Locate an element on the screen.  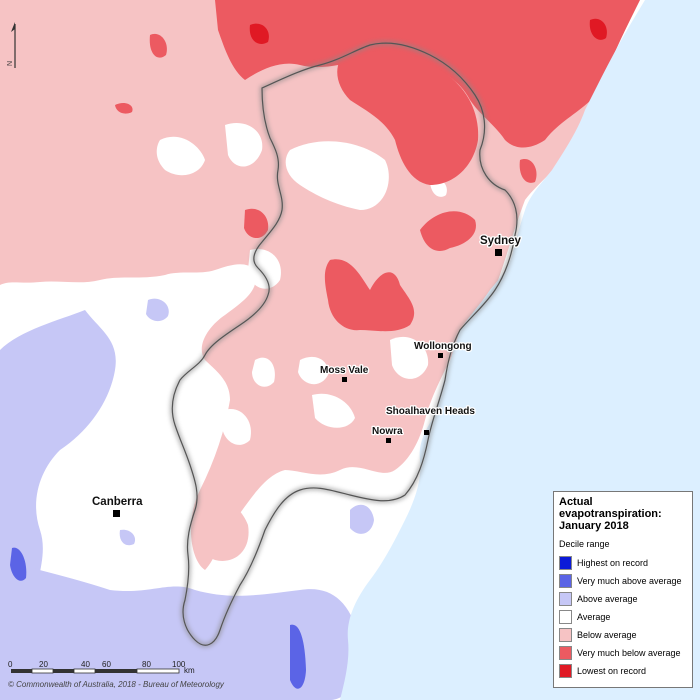
scale-bar: 0 20 40 60 80 100 km is located at coordinates (101, 667).